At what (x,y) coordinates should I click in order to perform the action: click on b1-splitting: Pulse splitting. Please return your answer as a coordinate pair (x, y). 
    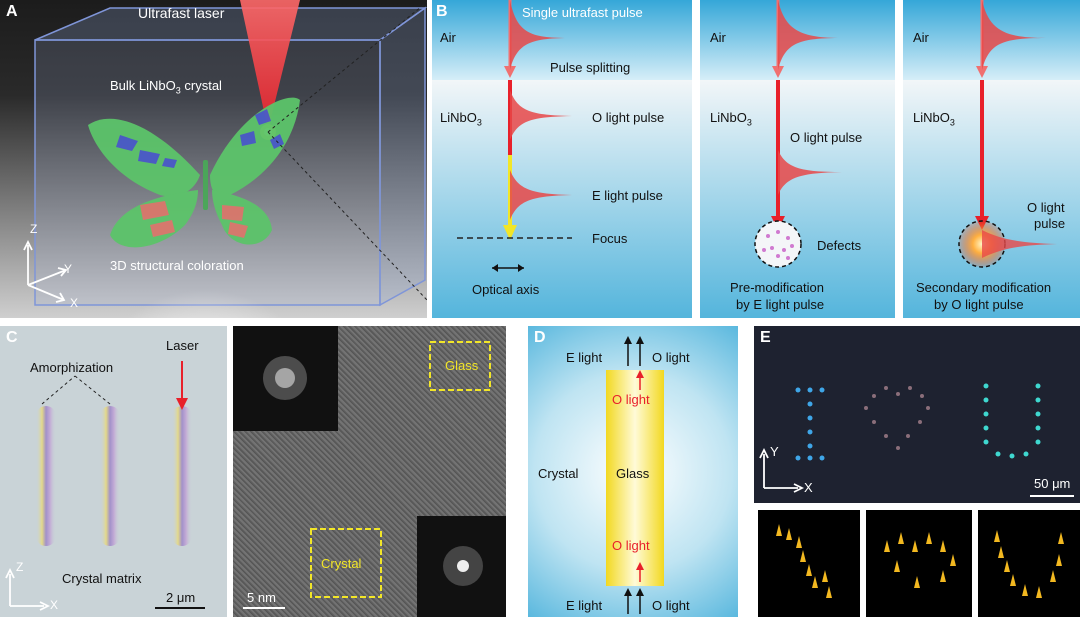
    Looking at the image, I should click on (590, 67).